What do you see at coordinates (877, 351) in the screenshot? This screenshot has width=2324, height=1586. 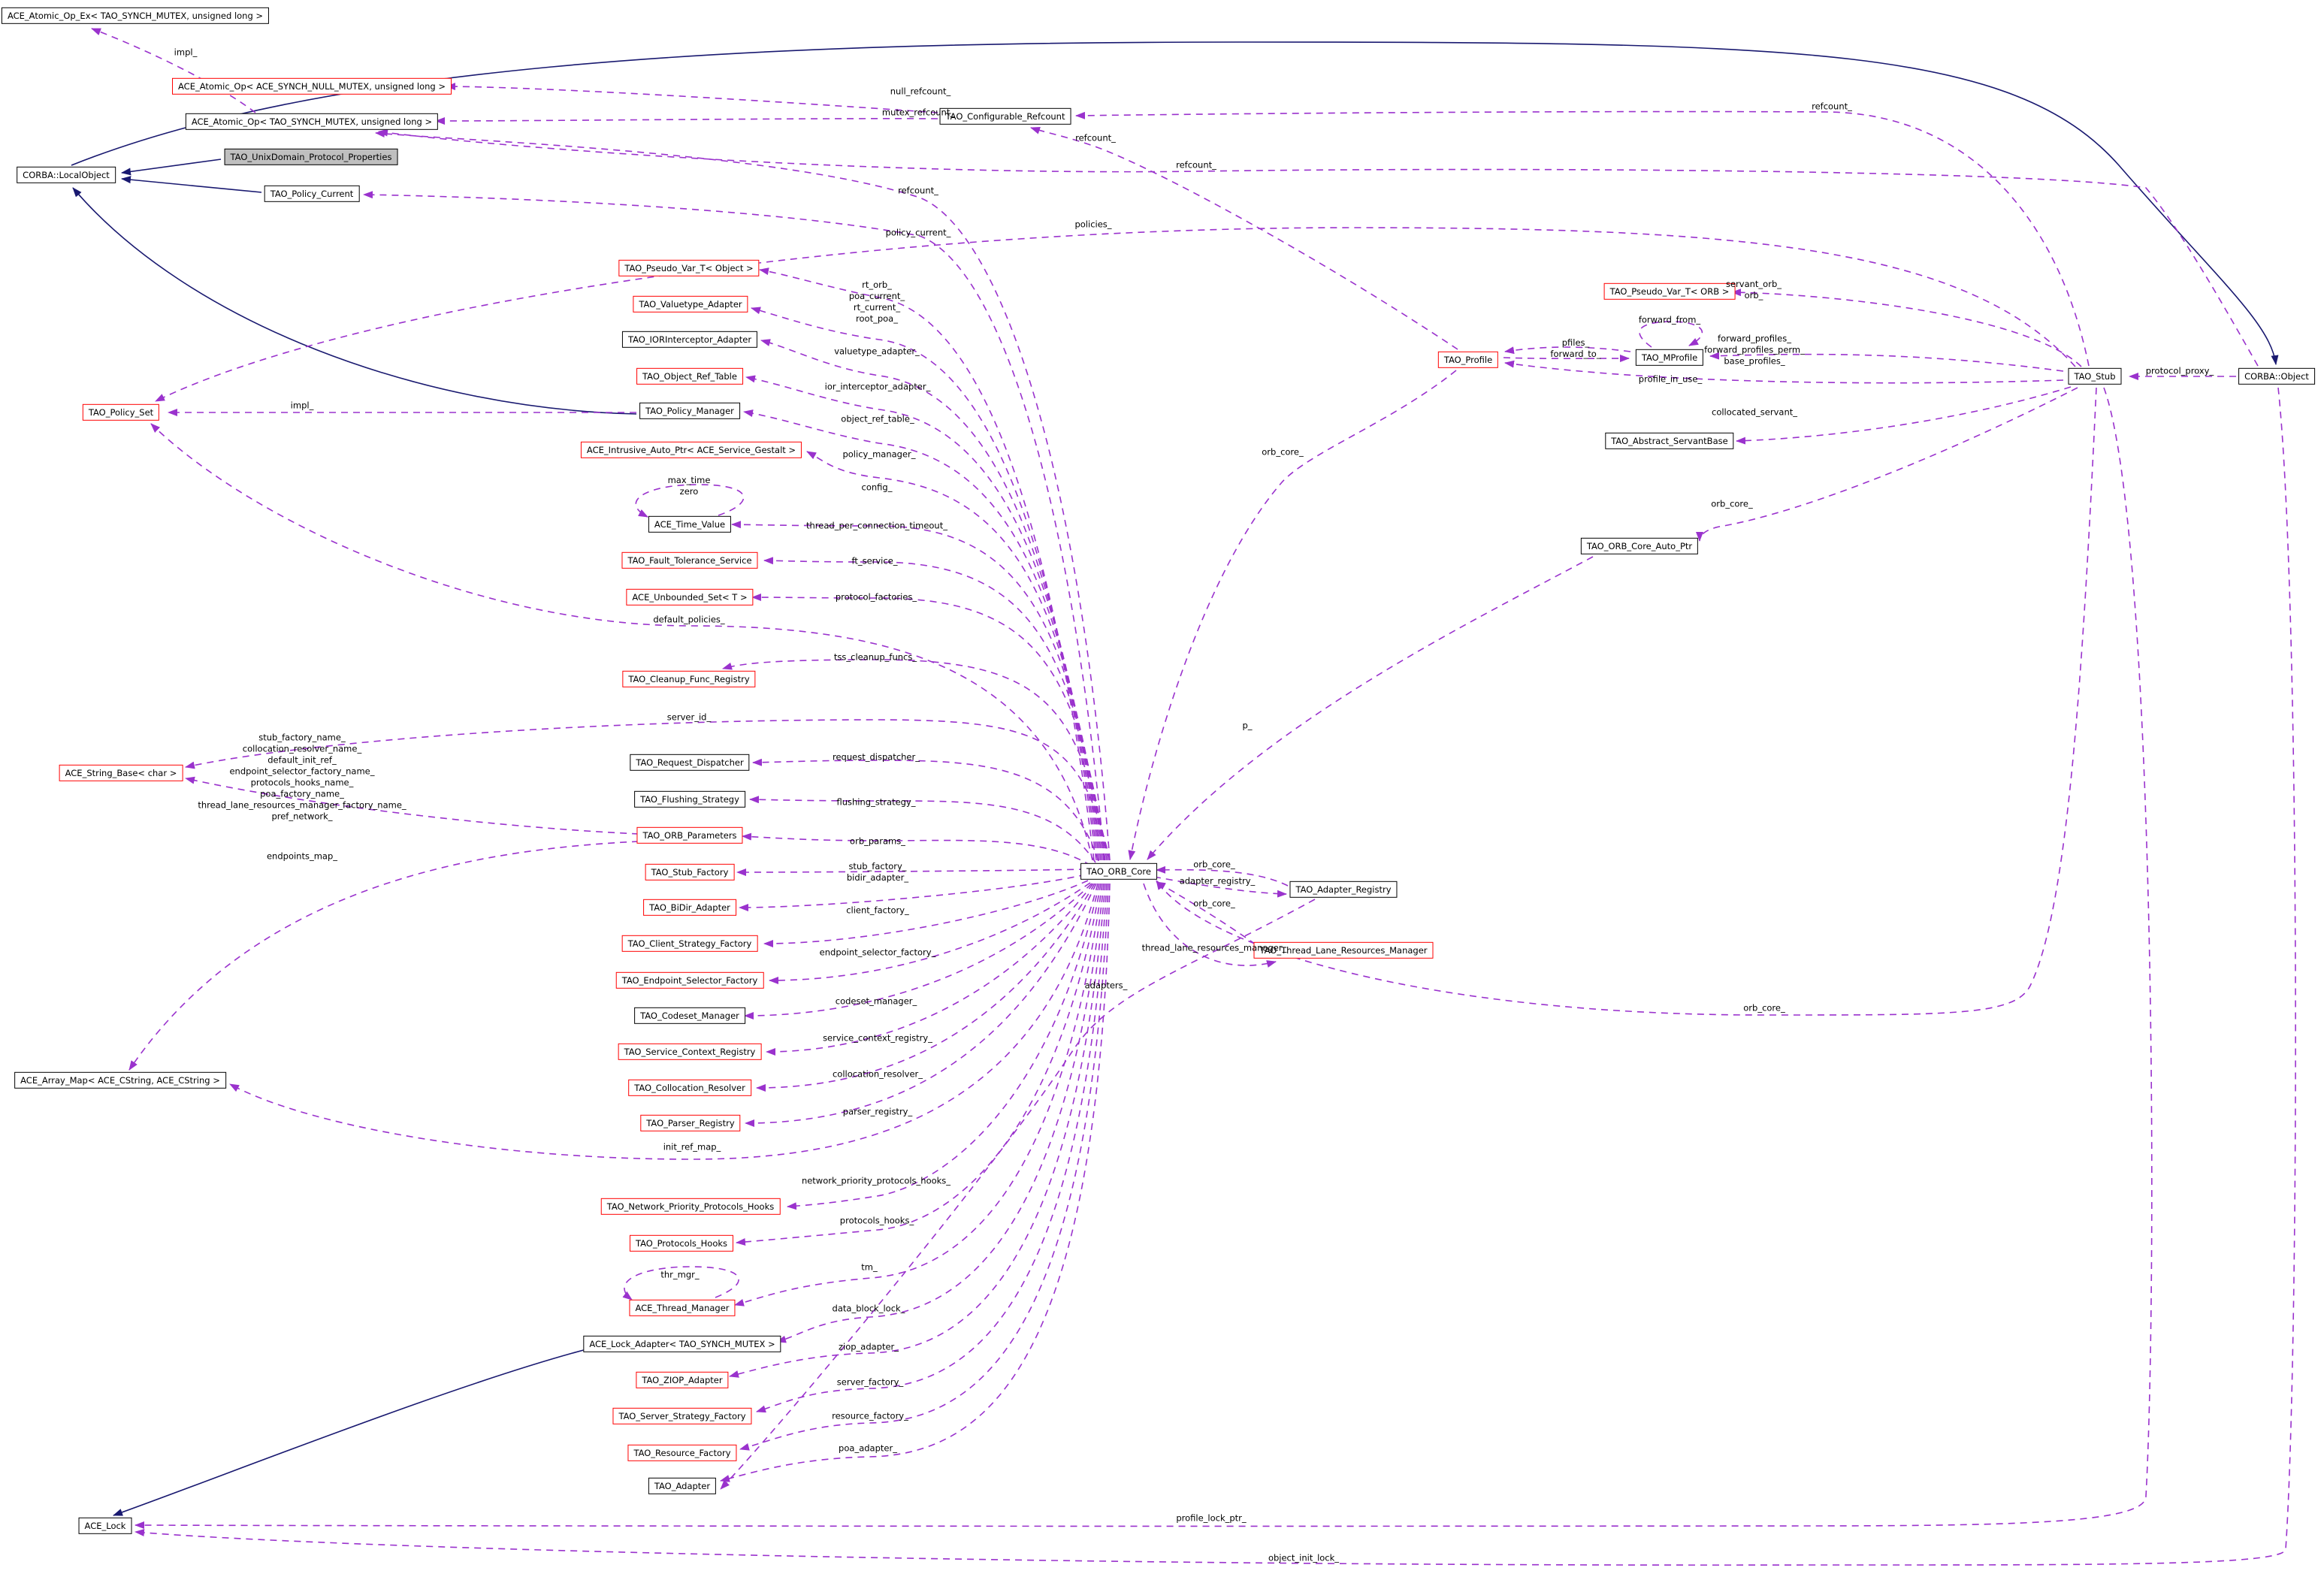 I see `edge-label-valuetype-adapter: valuetype_adapter_` at bounding box center [877, 351].